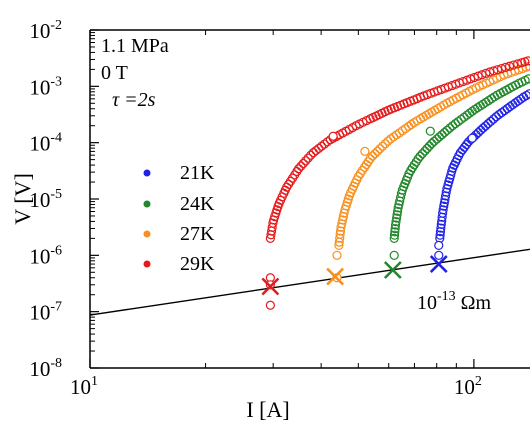  What do you see at coordinates (479, 181) in the screenshot?
I see `series-21K` at bounding box center [479, 181].